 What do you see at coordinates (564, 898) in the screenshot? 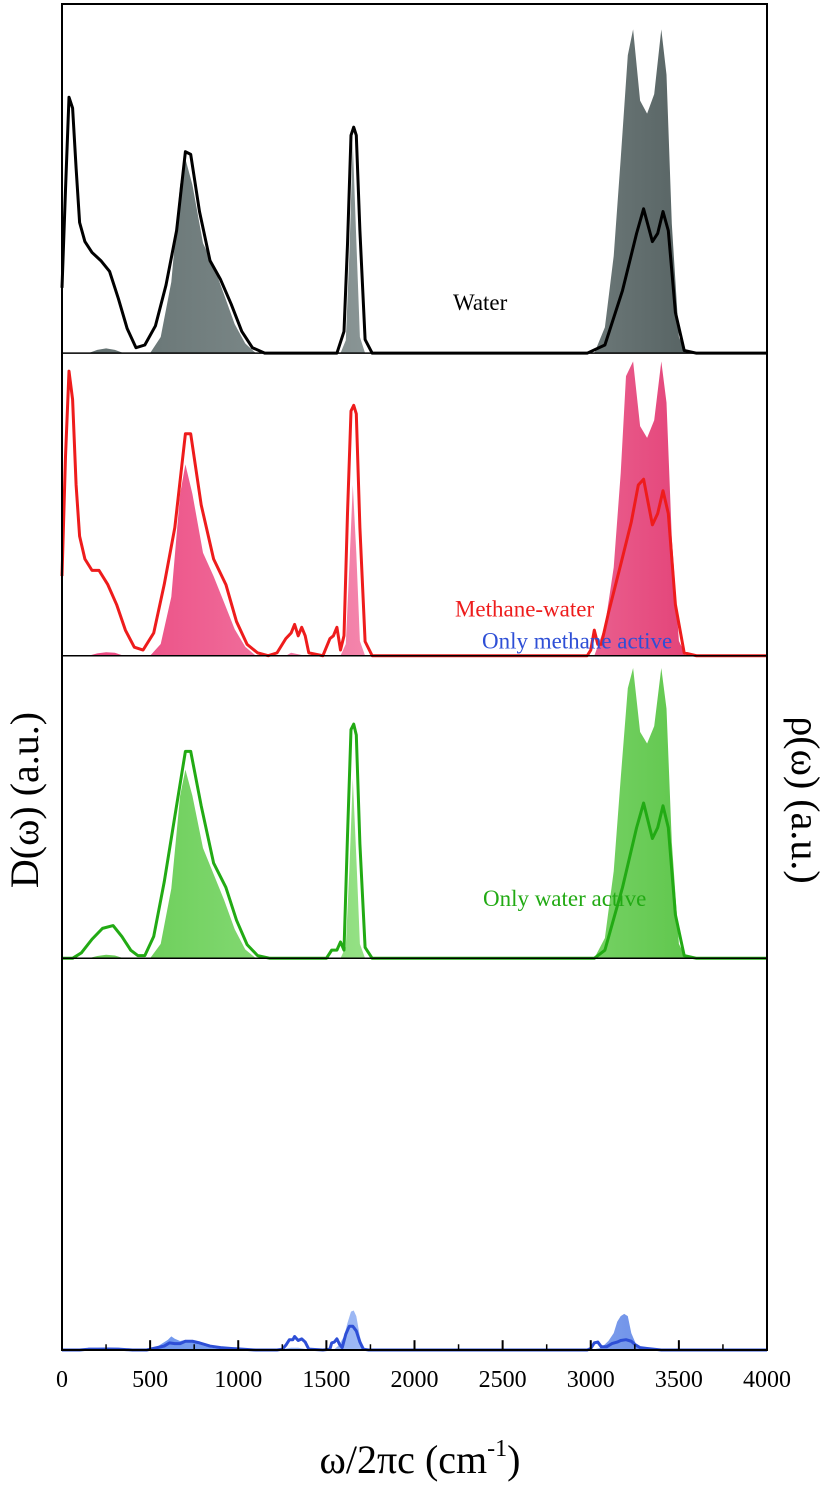
I see `annotation-only-water-active: Only water active` at bounding box center [564, 898].